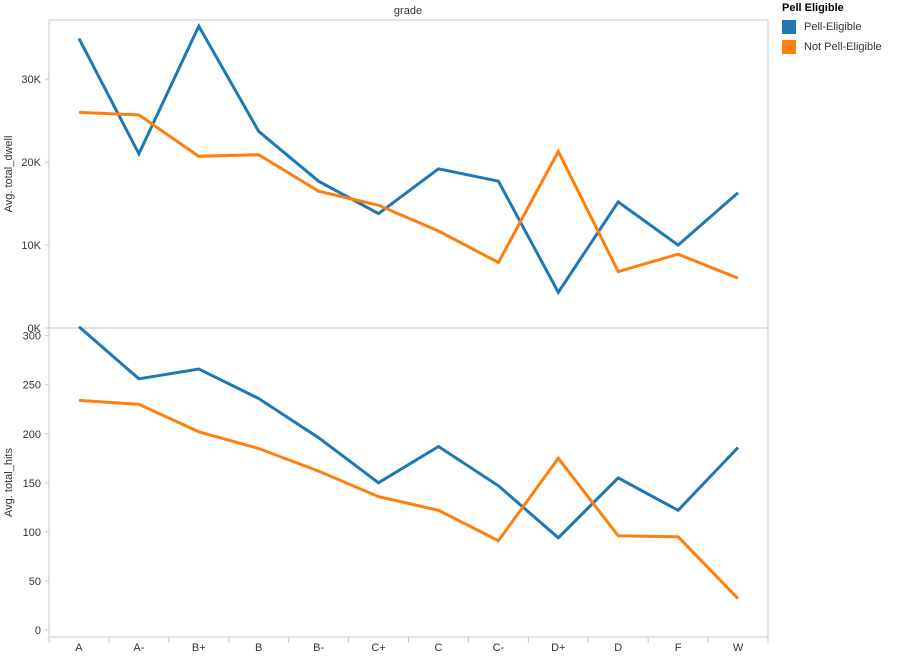 The height and width of the screenshot is (657, 920). What do you see at coordinates (31, 80) in the screenshot?
I see `y-tick-label: 30K` at bounding box center [31, 80].